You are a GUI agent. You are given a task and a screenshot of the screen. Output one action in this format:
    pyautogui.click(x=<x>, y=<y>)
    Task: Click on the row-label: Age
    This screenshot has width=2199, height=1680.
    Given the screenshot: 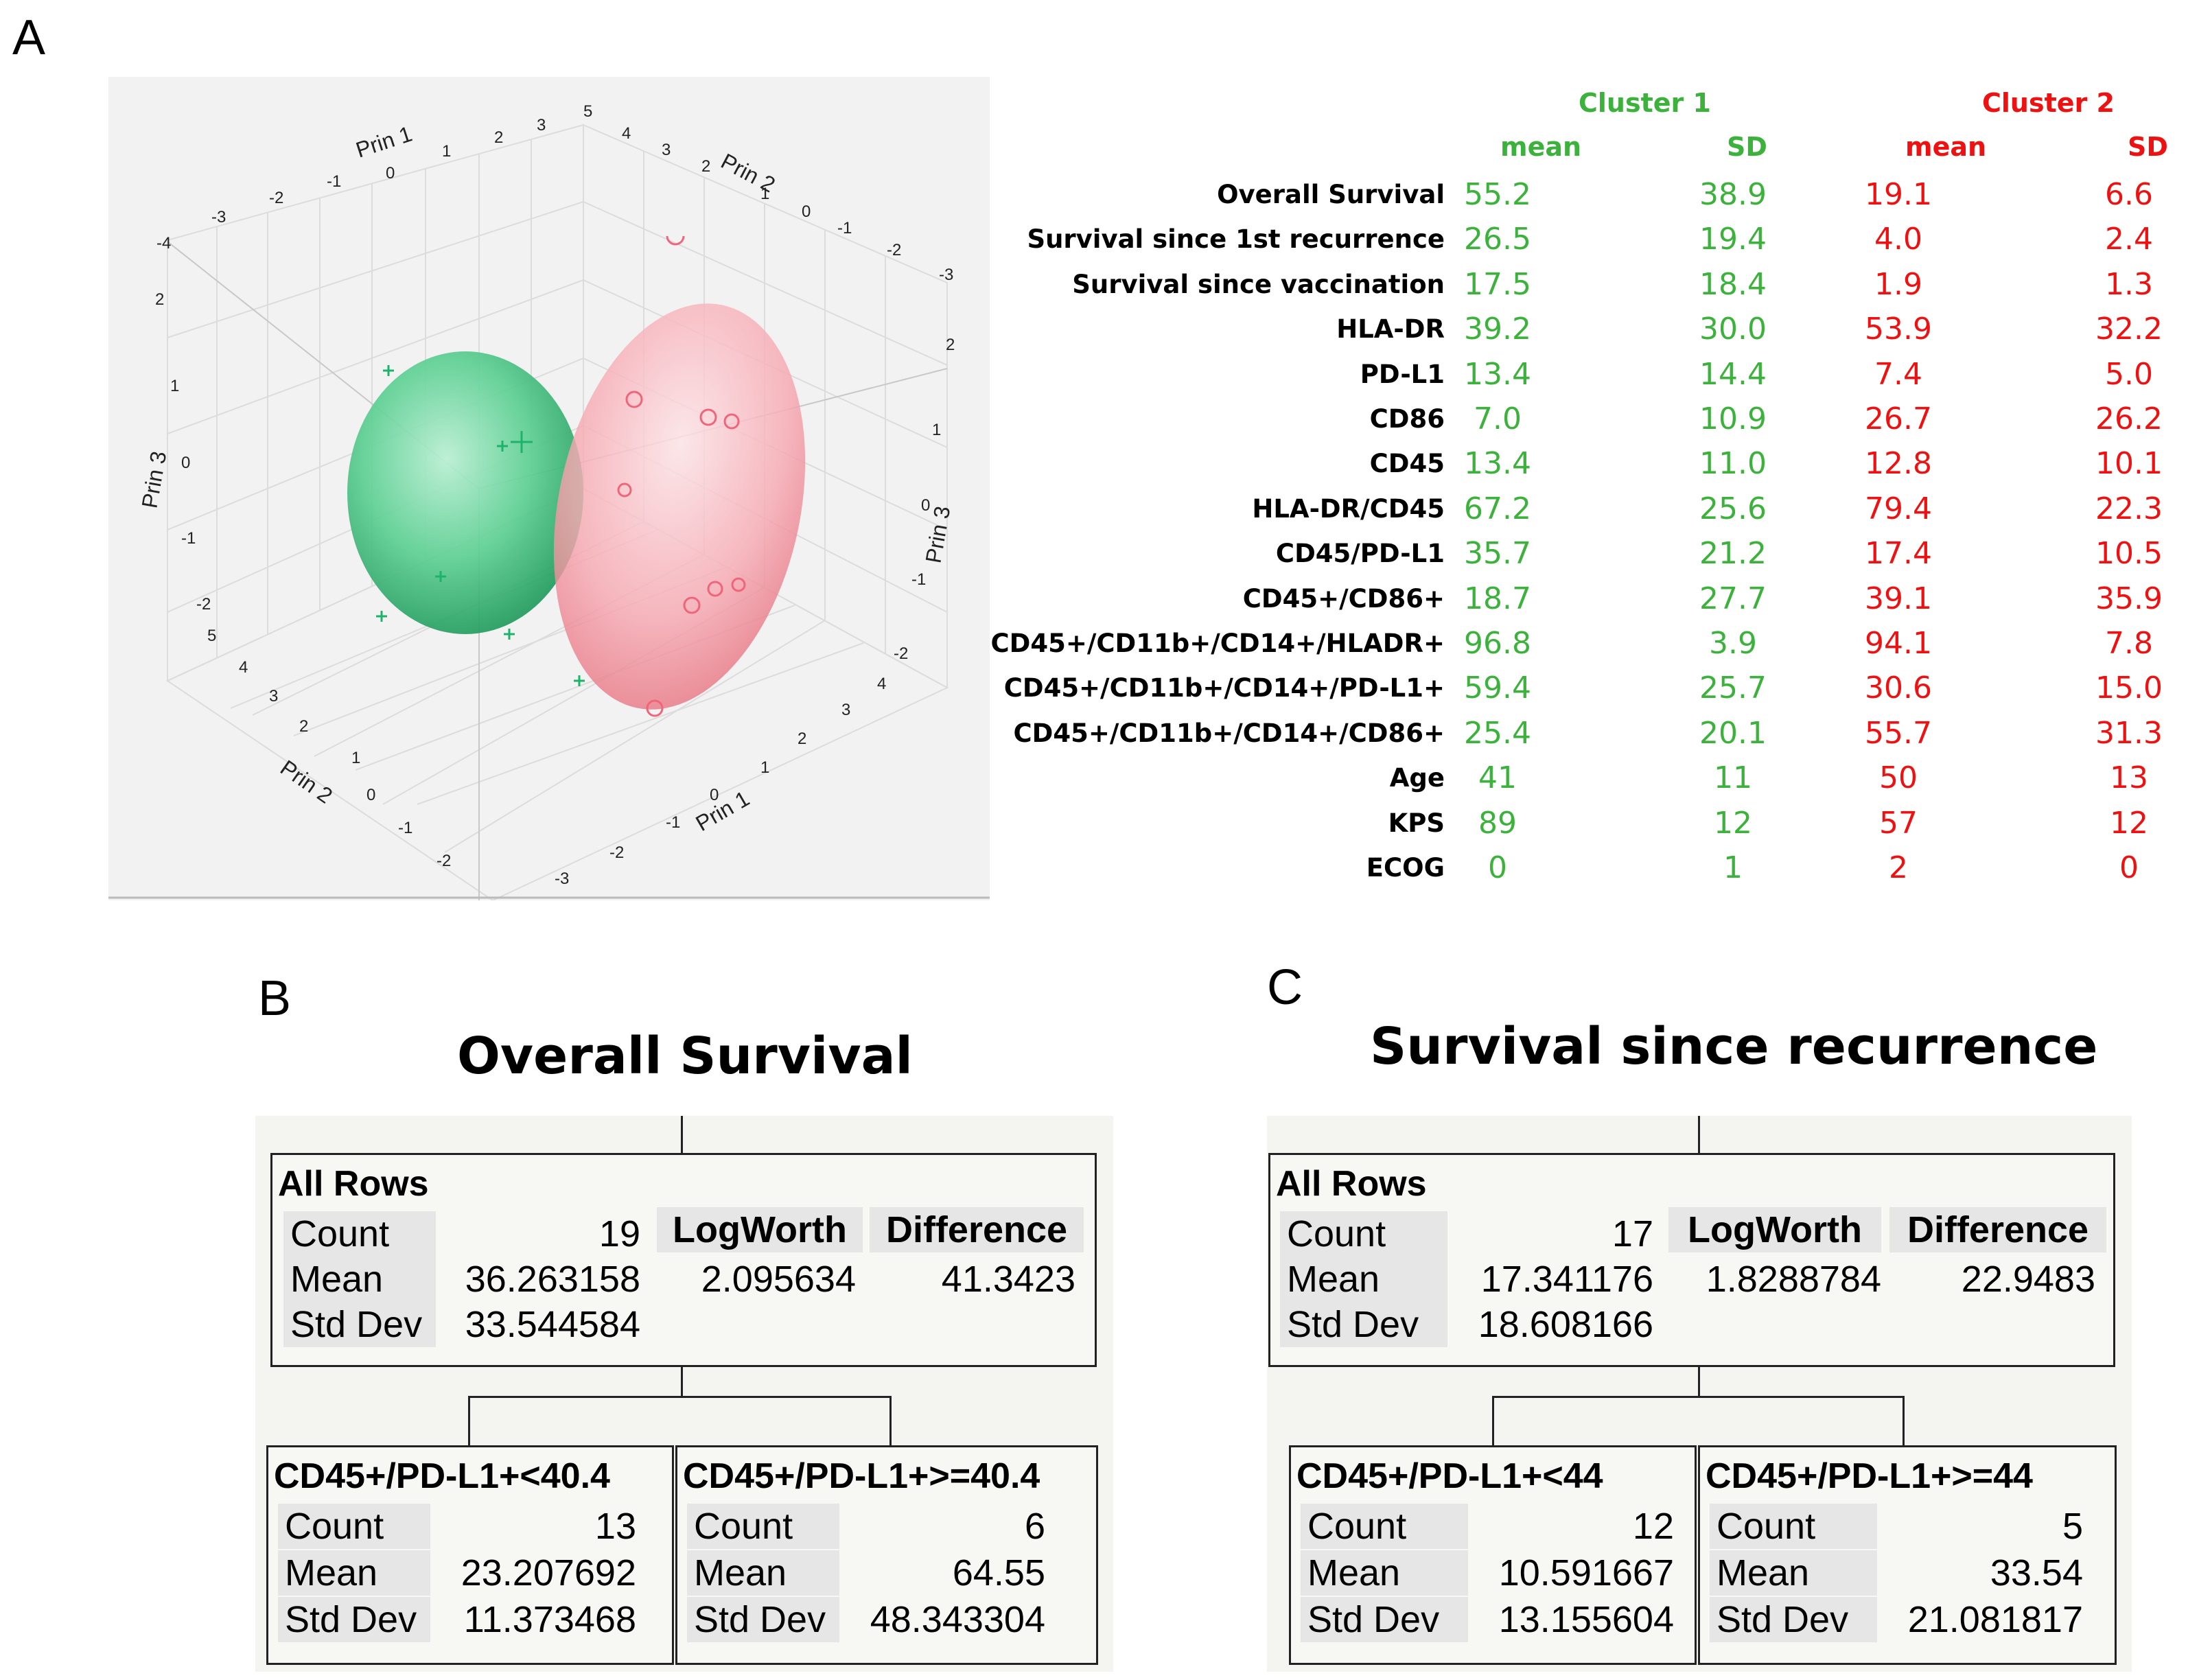 What is the action you would take?
    pyautogui.click(x=1417, y=778)
    